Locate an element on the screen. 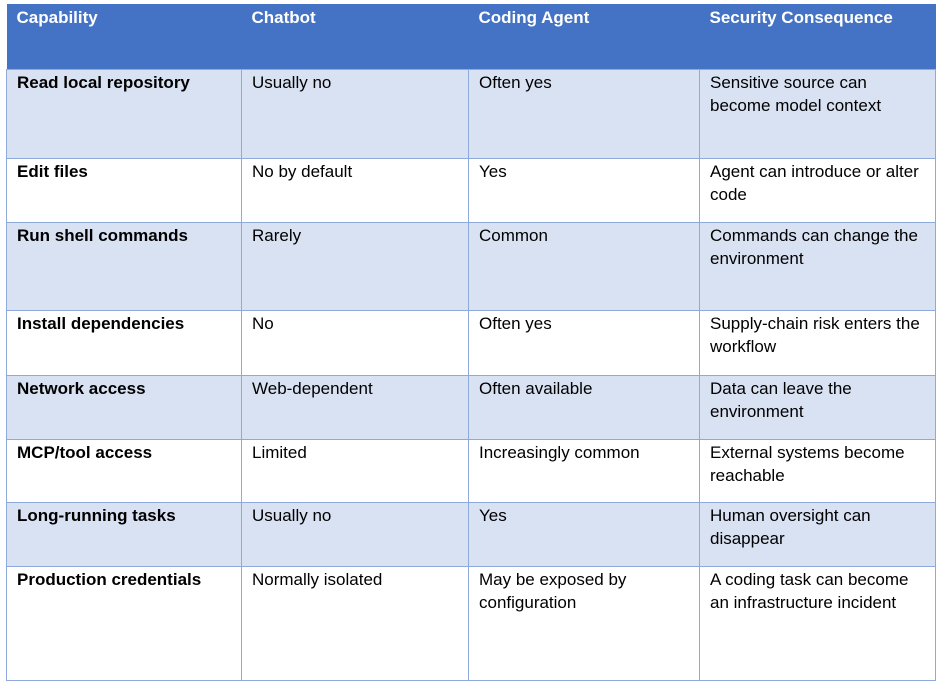 The width and height of the screenshot is (944, 686). header-security-consequence: Security Consequence is located at coordinates (817, 36).